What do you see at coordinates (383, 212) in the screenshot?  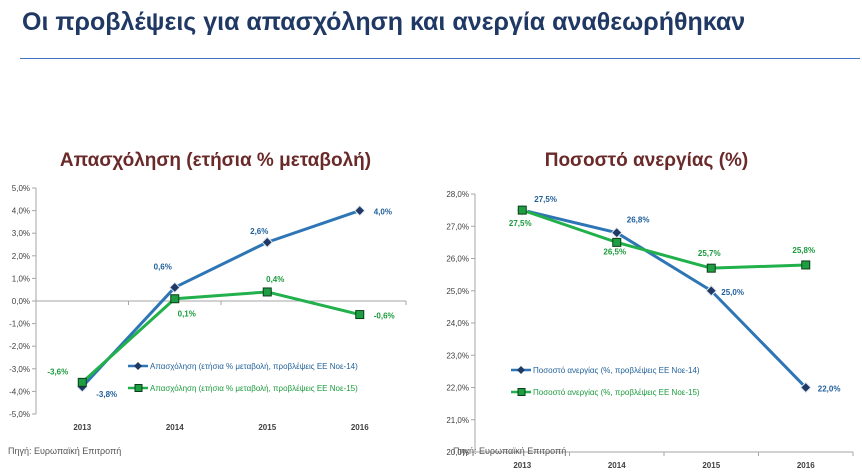 I see `data-label: 4,0%` at bounding box center [383, 212].